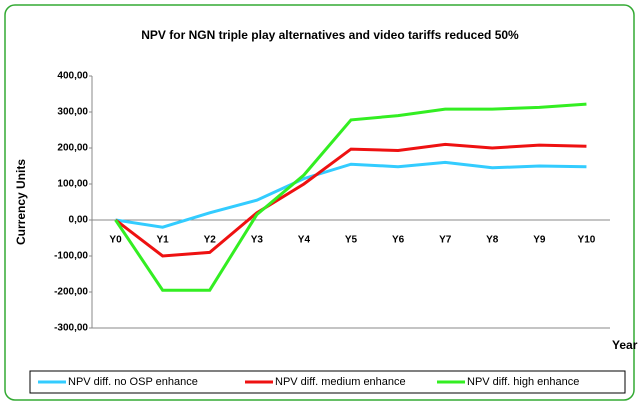  What do you see at coordinates (351, 194) in the screenshot?
I see `series-line` at bounding box center [351, 194].